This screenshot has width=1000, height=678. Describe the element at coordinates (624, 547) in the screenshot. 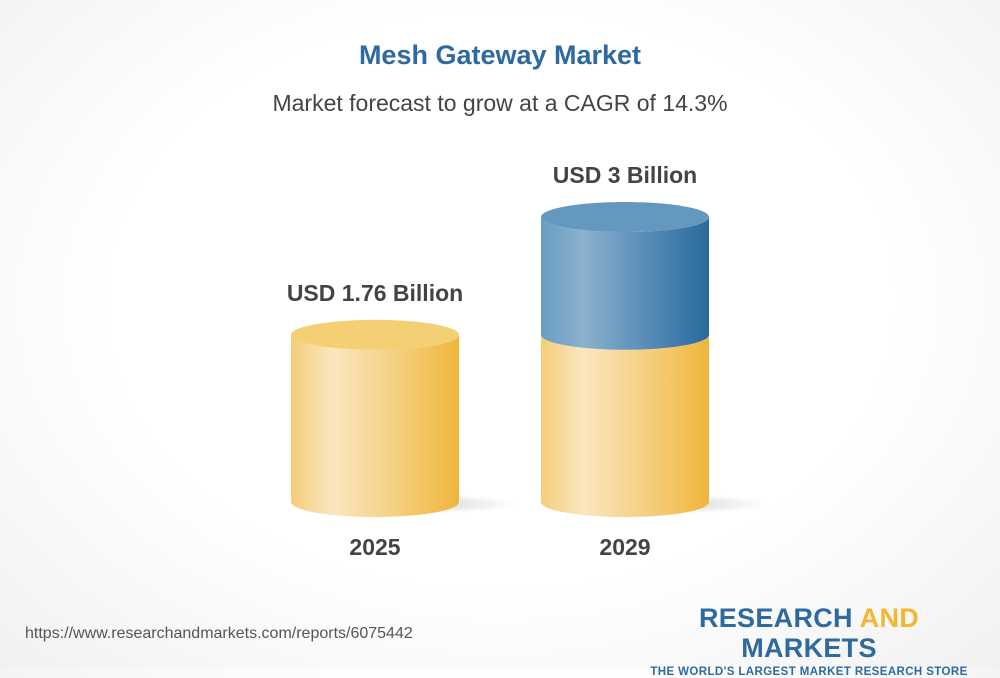

I see `category-label: 2029` at that location.